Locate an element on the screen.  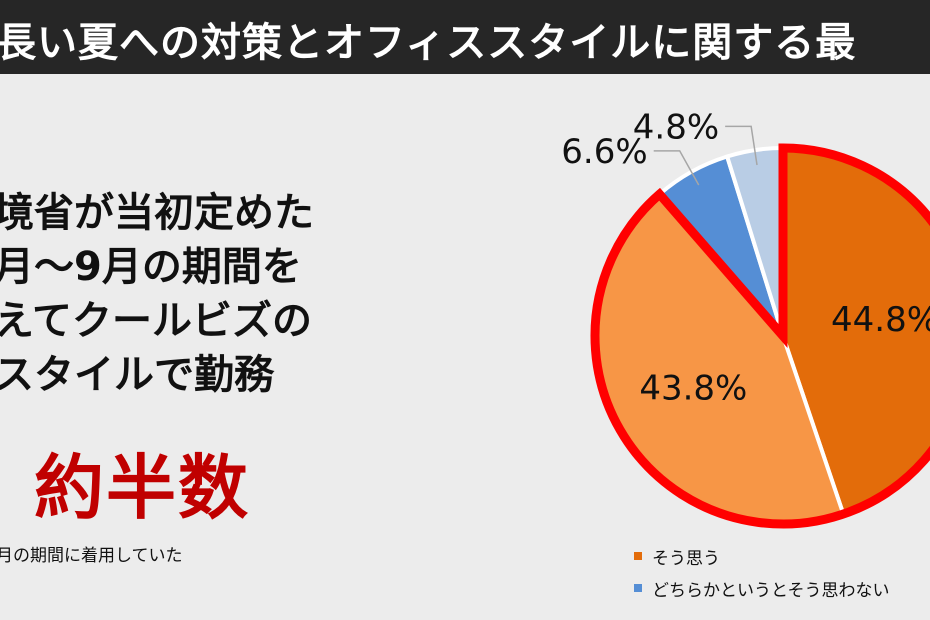
legend-item-agree: そう思う is located at coordinates (762, 556).